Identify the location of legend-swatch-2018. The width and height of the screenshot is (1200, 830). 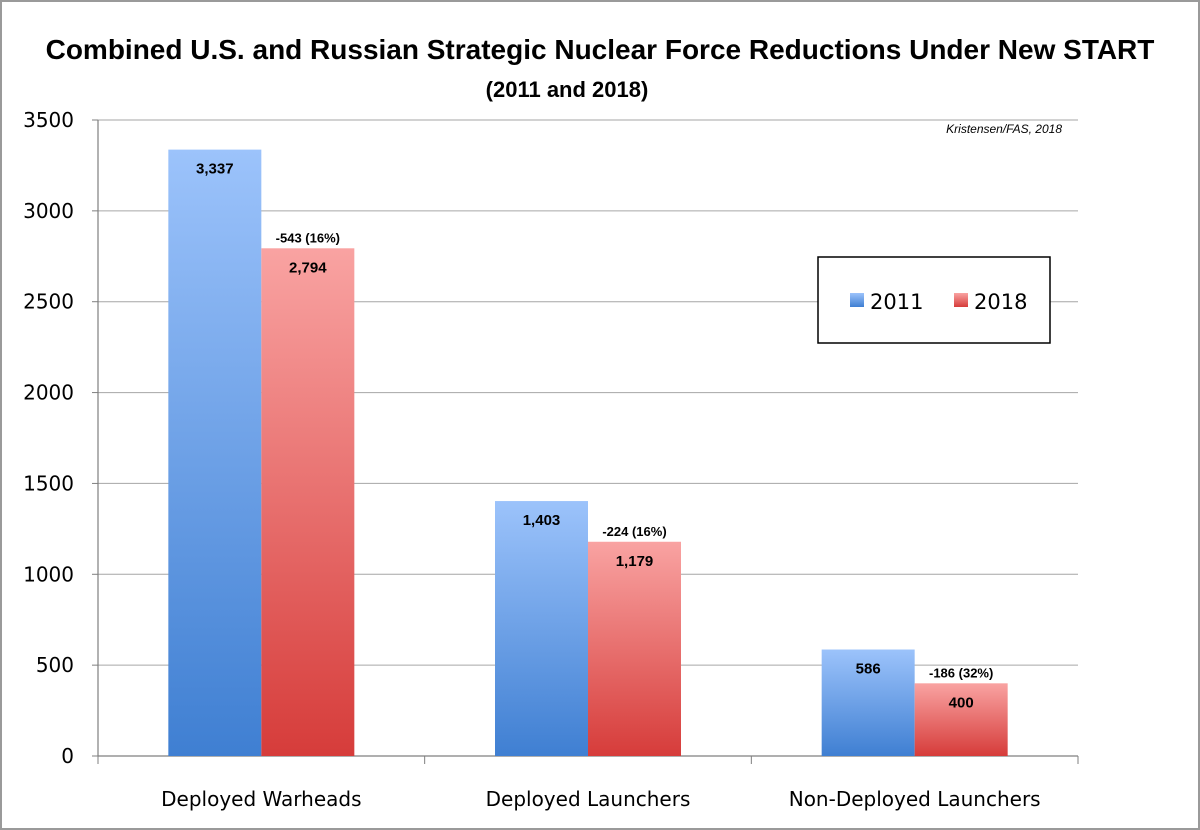
(961, 300).